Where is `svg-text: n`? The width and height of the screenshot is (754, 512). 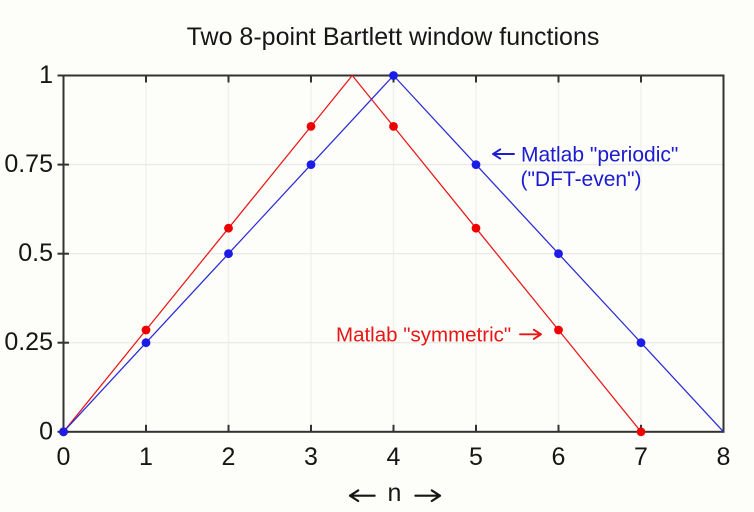 svg-text: n is located at coordinates (394, 493).